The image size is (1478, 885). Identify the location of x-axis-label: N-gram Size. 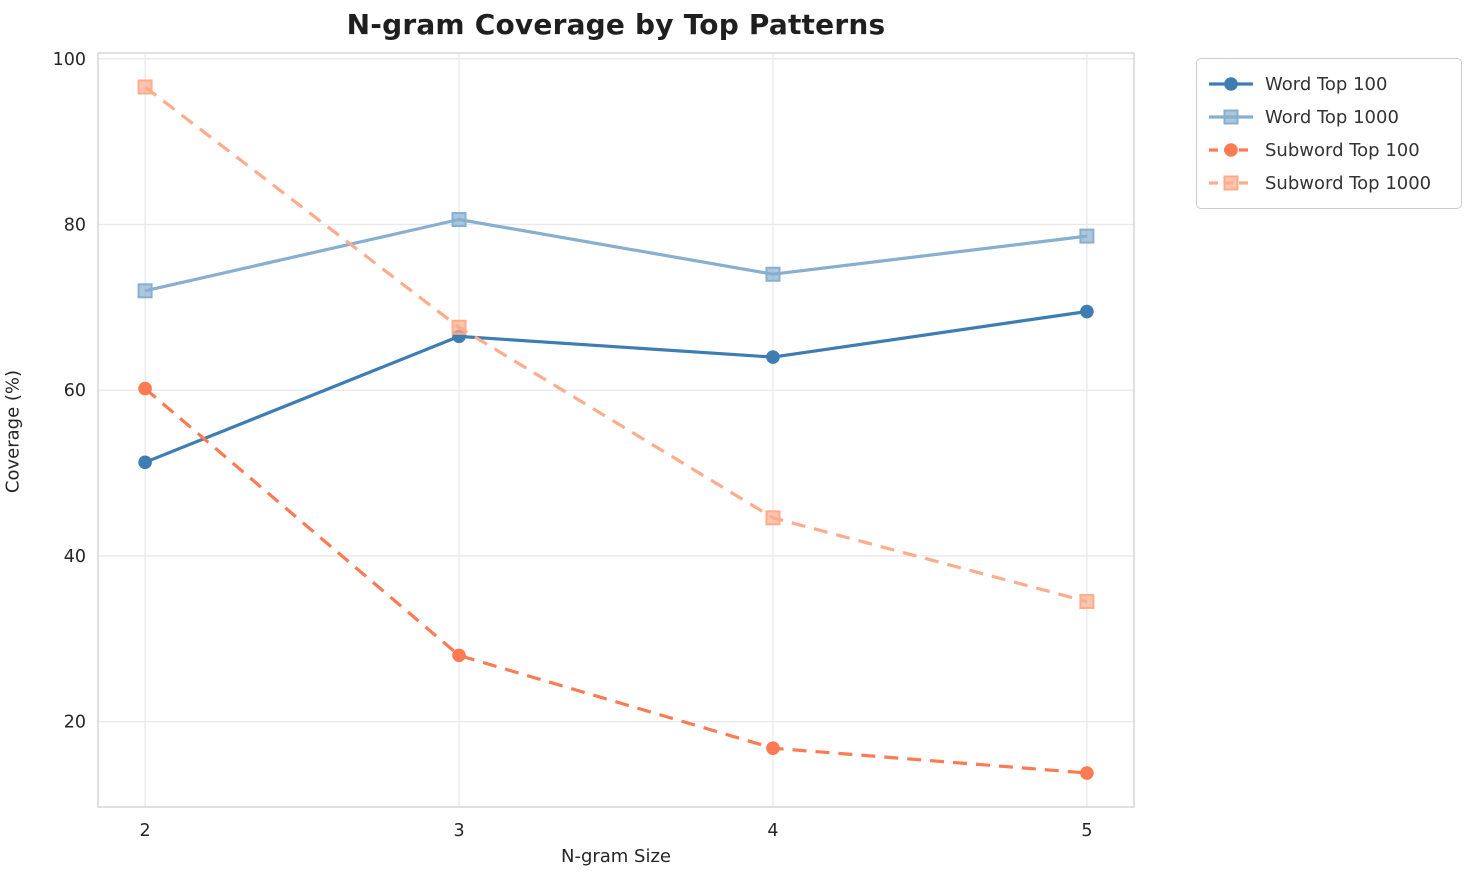
(616, 856).